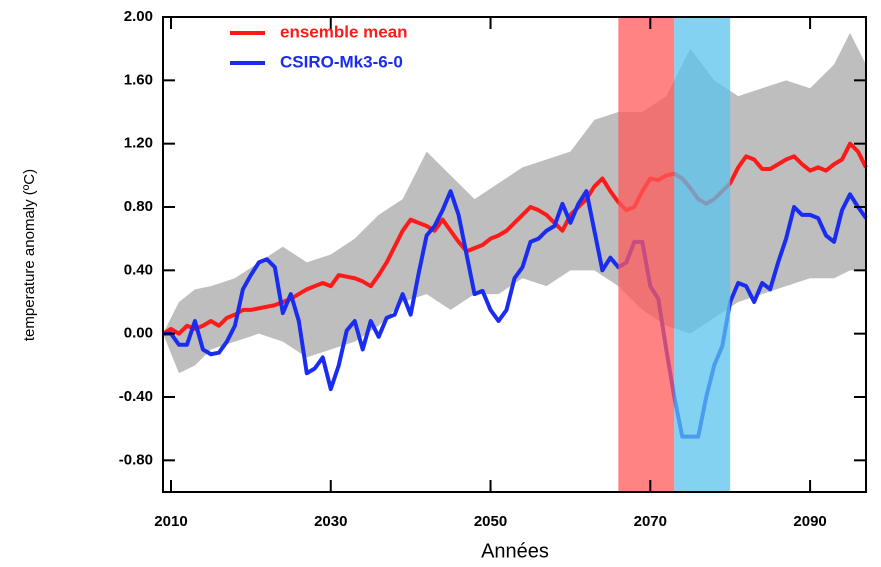 This screenshot has height=567, width=881. I want to click on x-tick-label: 2070, so click(650, 521).